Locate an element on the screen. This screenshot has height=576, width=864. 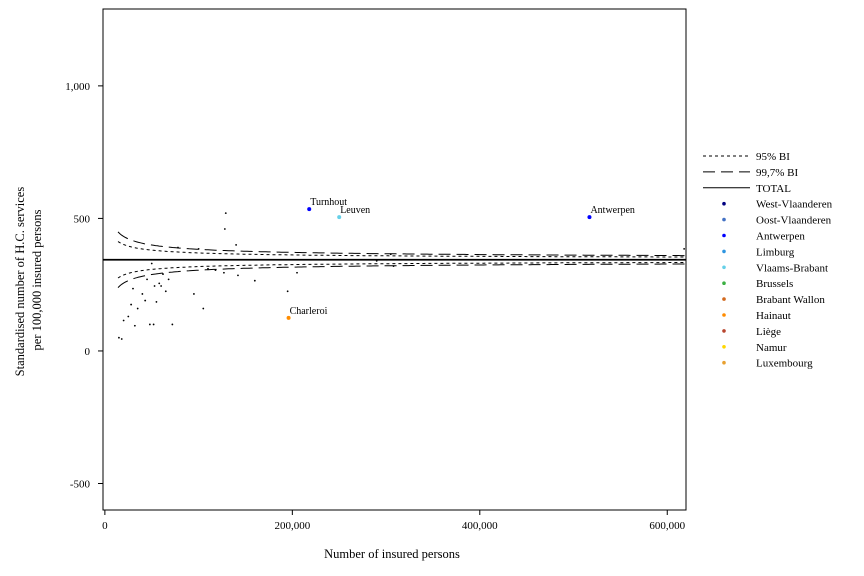
legend-label-limburg: Limburg is located at coordinates (775, 252).